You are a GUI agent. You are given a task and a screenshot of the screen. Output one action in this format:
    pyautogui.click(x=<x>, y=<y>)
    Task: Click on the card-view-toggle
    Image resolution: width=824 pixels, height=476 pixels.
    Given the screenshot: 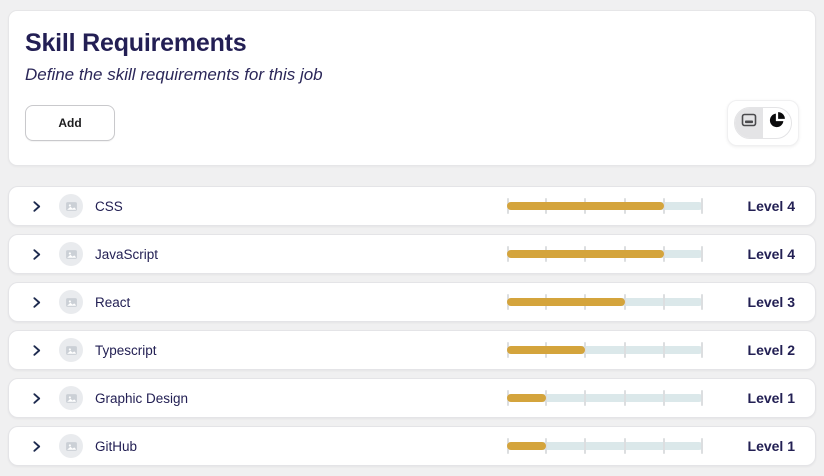 What is the action you would take?
    pyautogui.click(x=749, y=122)
    